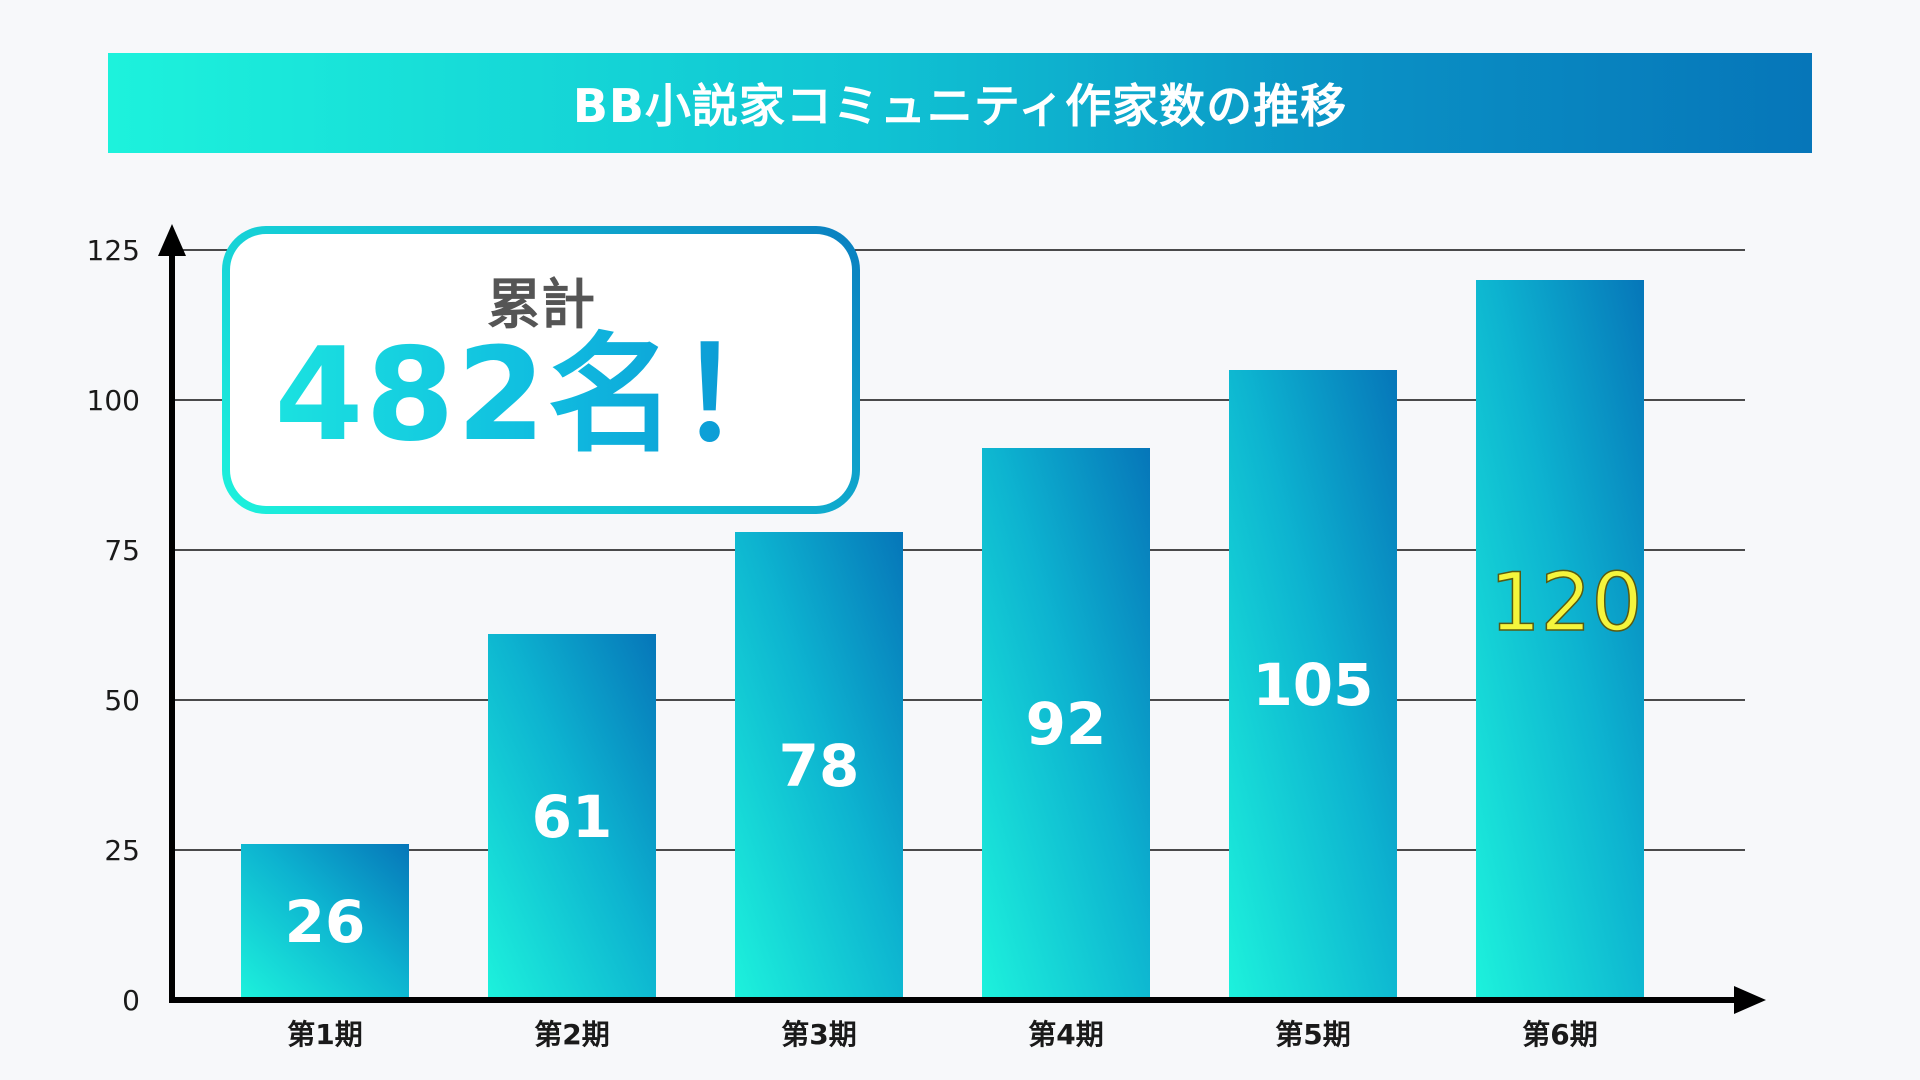  I want to click on bar-value-label: 26, so click(325, 922).